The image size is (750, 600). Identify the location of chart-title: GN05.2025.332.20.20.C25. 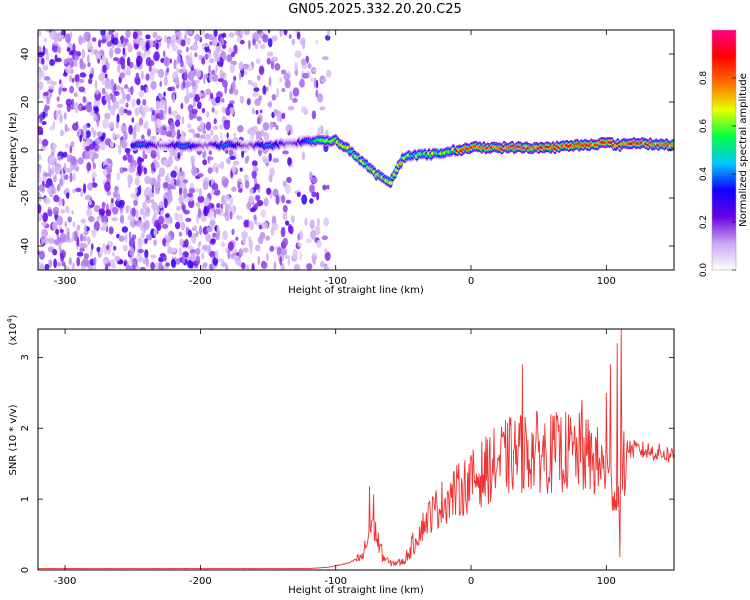
(375, 9).